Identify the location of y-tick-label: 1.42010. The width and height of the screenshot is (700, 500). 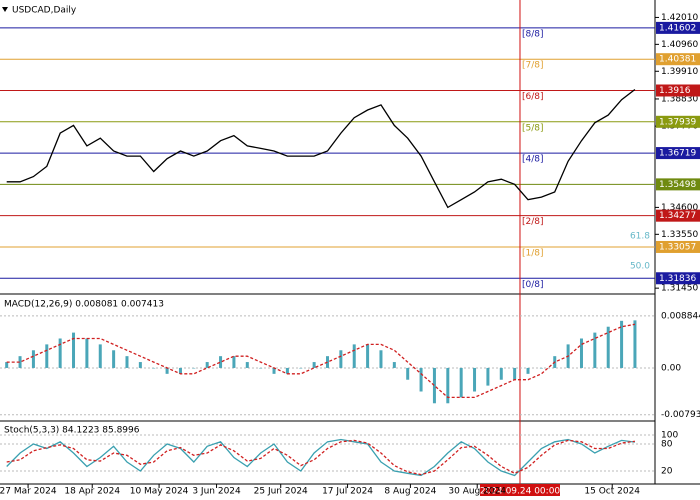
(679, 18).